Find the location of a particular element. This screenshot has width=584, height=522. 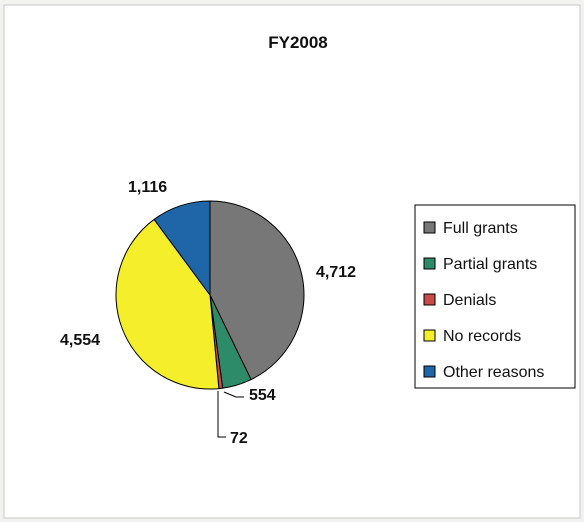

pie-slice-no-records is located at coordinates (167, 304).